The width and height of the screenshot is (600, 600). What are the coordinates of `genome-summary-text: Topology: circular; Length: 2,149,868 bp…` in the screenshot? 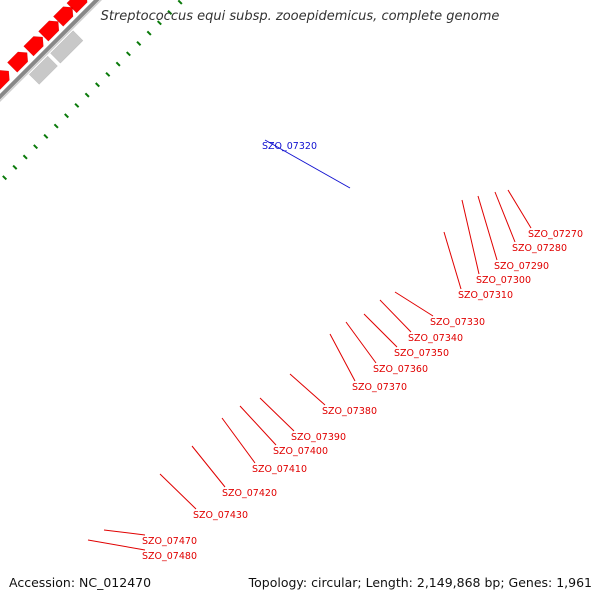 It's located at (420, 582).